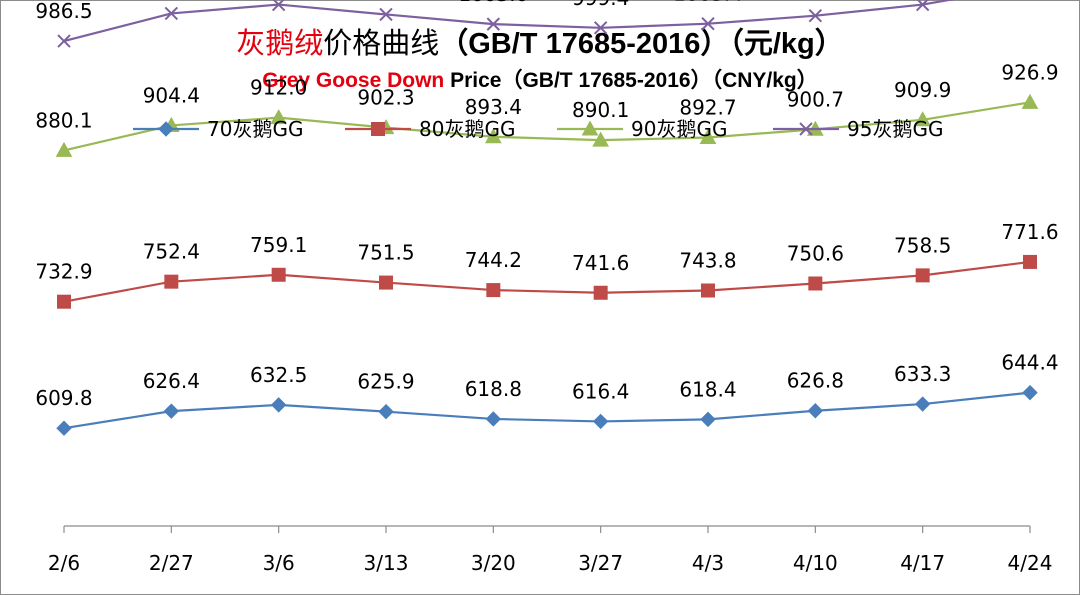 The image size is (1080, 595). Describe the element at coordinates (171, 95) in the screenshot. I see `data-label: 904.4` at that location.